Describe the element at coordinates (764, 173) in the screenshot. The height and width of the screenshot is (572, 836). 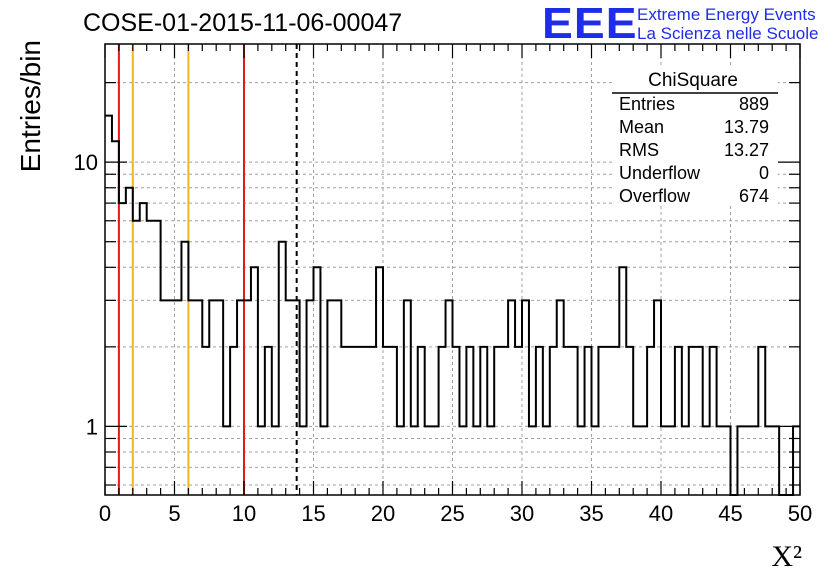
I see `stats-row-value: 0` at that location.